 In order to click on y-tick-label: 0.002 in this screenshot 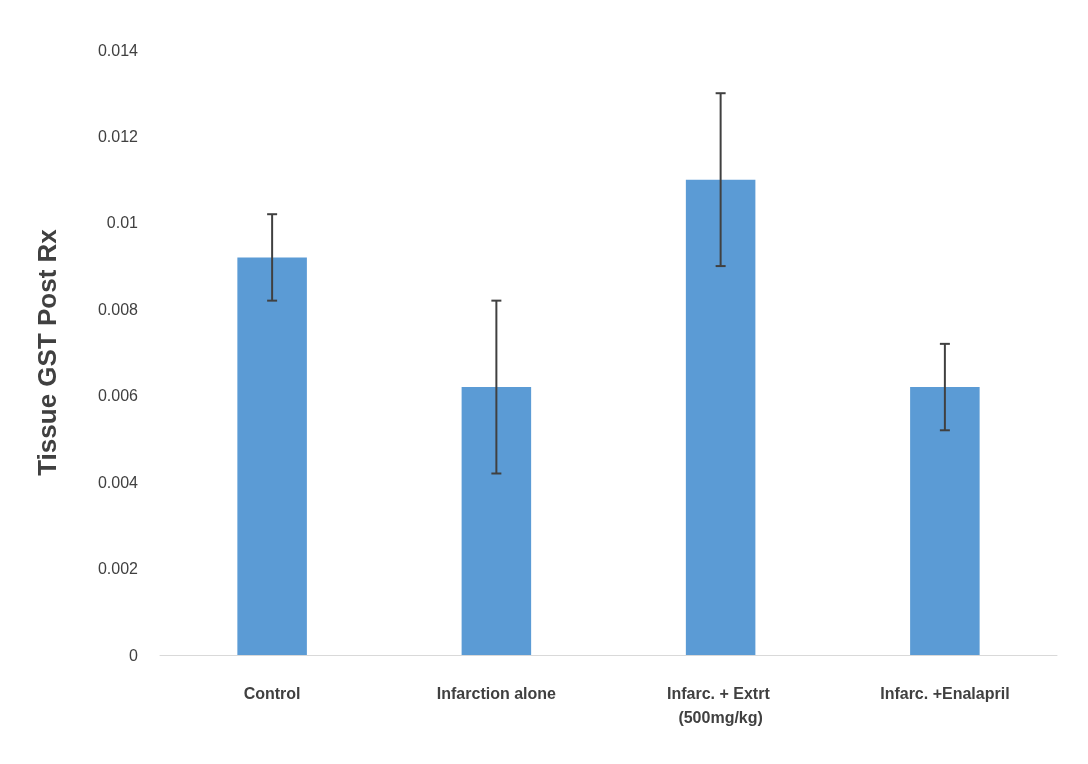, I will do `click(118, 569)`.